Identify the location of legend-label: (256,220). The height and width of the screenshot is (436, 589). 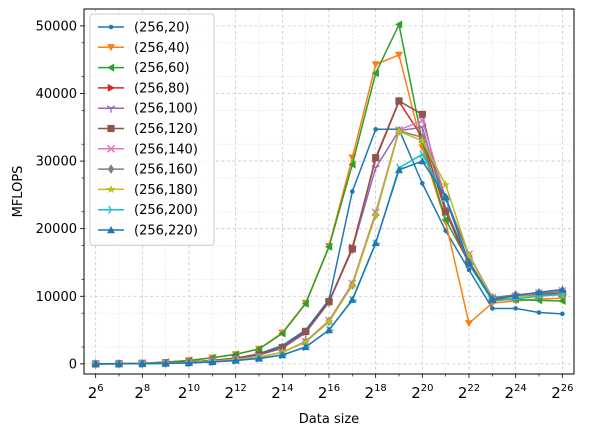
(166, 231).